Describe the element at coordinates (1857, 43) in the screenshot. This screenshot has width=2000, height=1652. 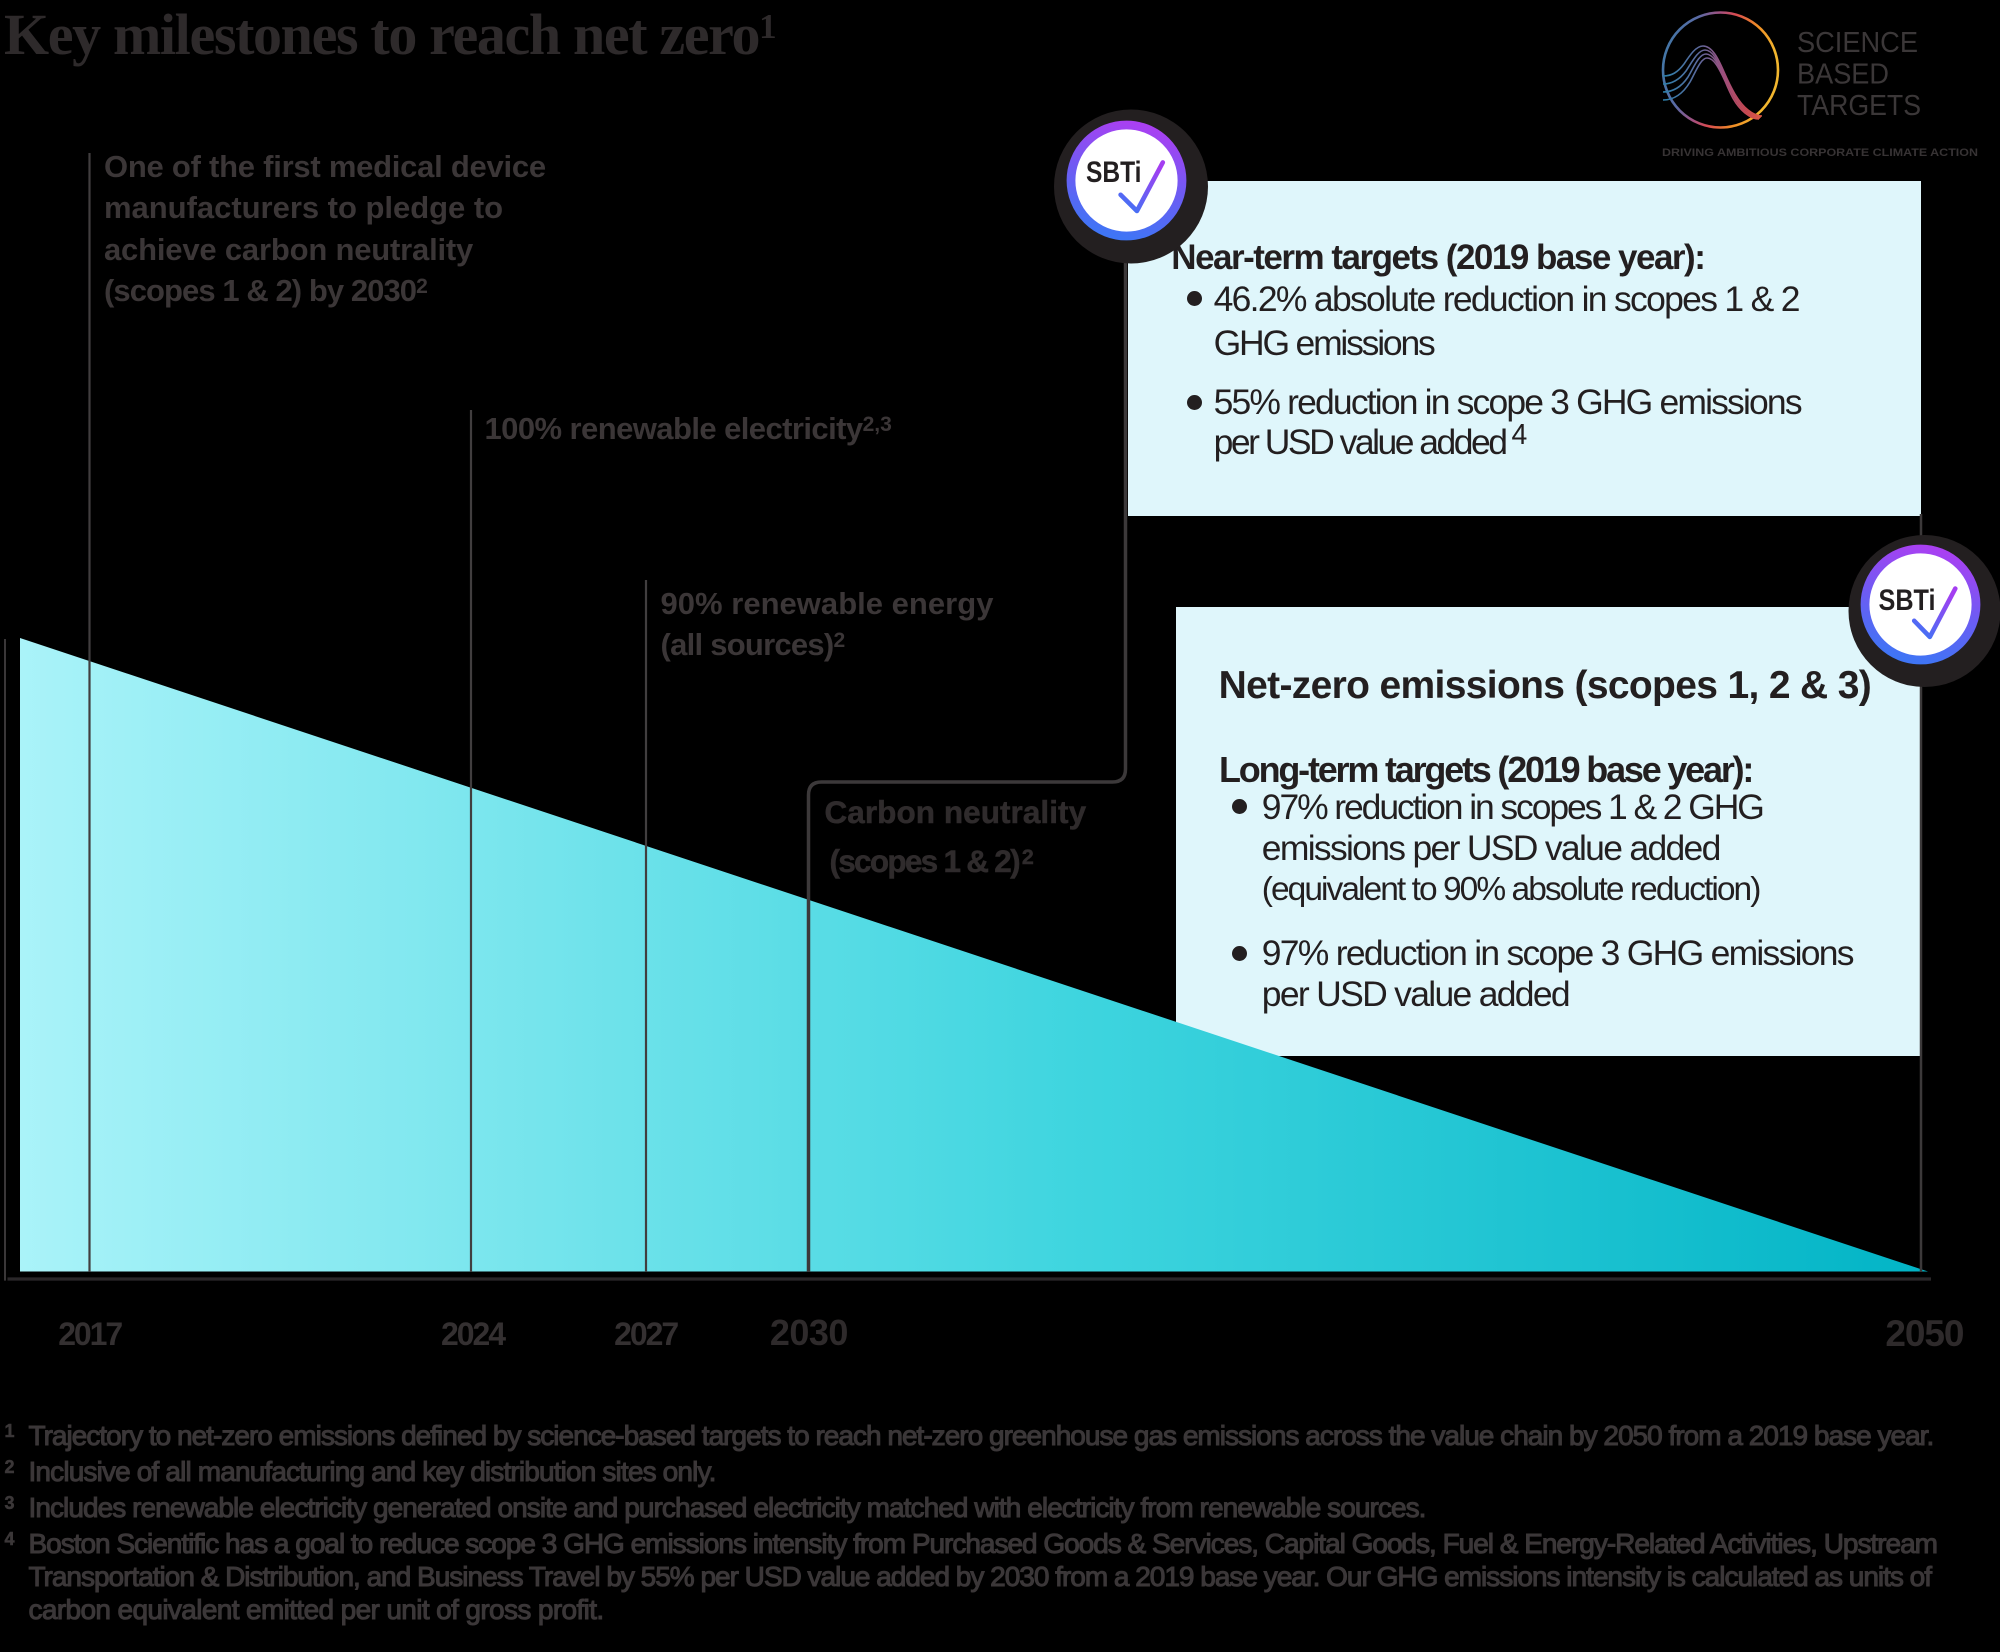
I see `svg-text: SCIENCE` at that location.